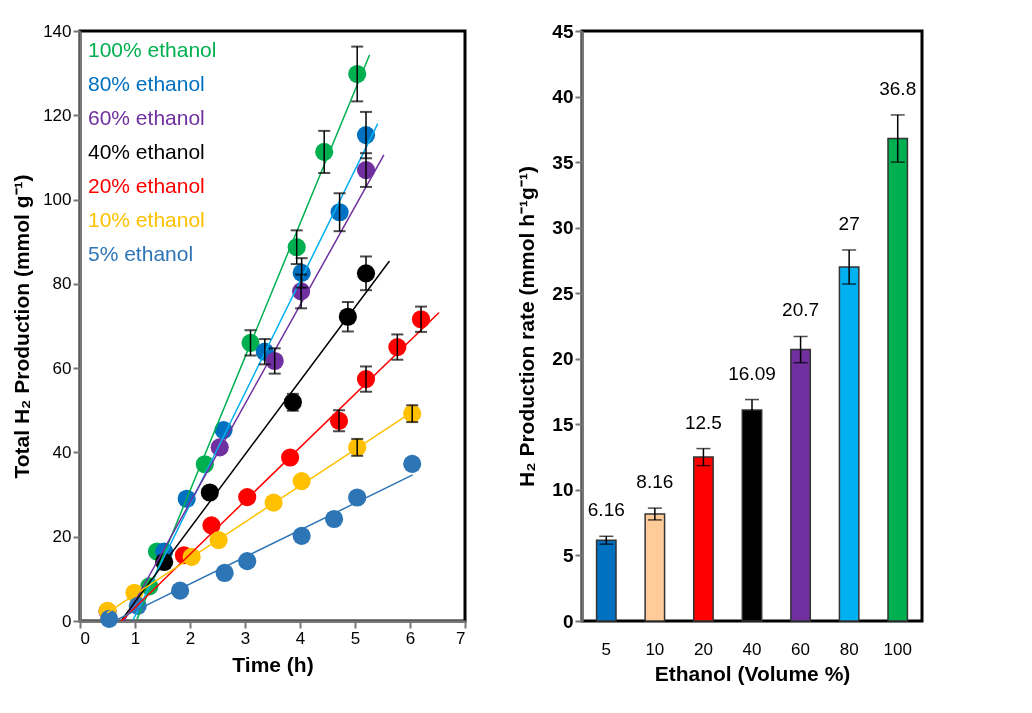 The image size is (1032, 713). What do you see at coordinates (146, 219) in the screenshot?
I see `text: 10% ethanol` at bounding box center [146, 219].